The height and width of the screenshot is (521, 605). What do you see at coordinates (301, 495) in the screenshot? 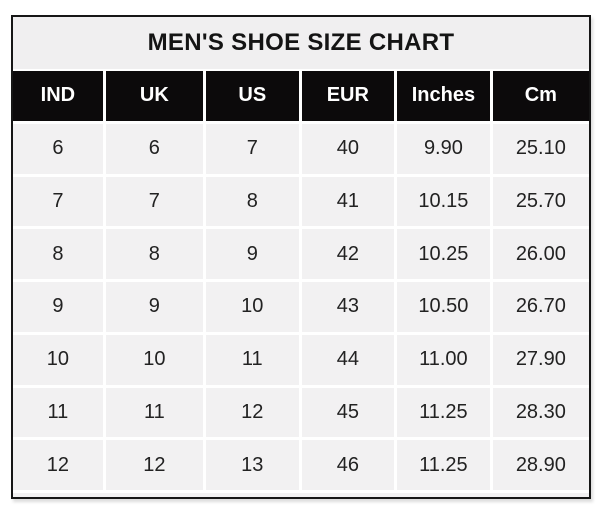
I see `bottom-sliver` at bounding box center [301, 495].